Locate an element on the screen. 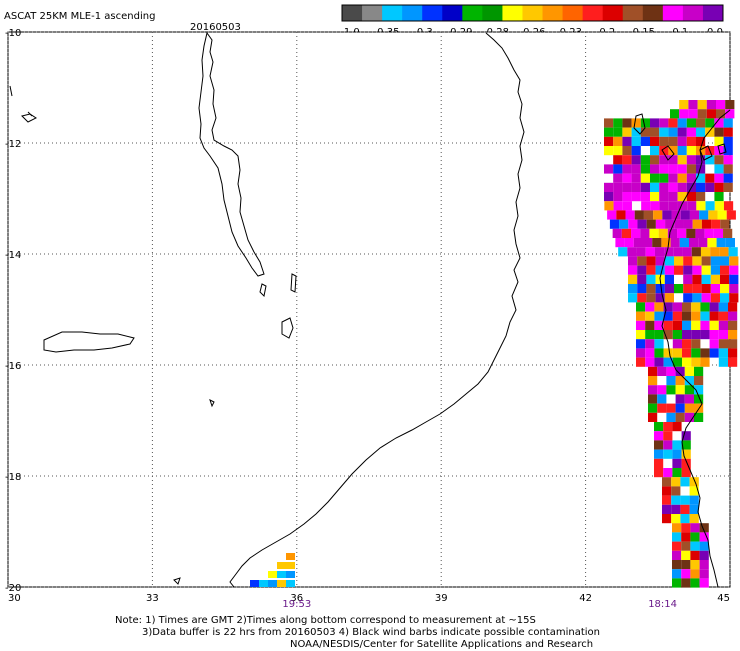 The width and height of the screenshot is (740, 651). latitude-label: -20 is located at coordinates (13, 588).